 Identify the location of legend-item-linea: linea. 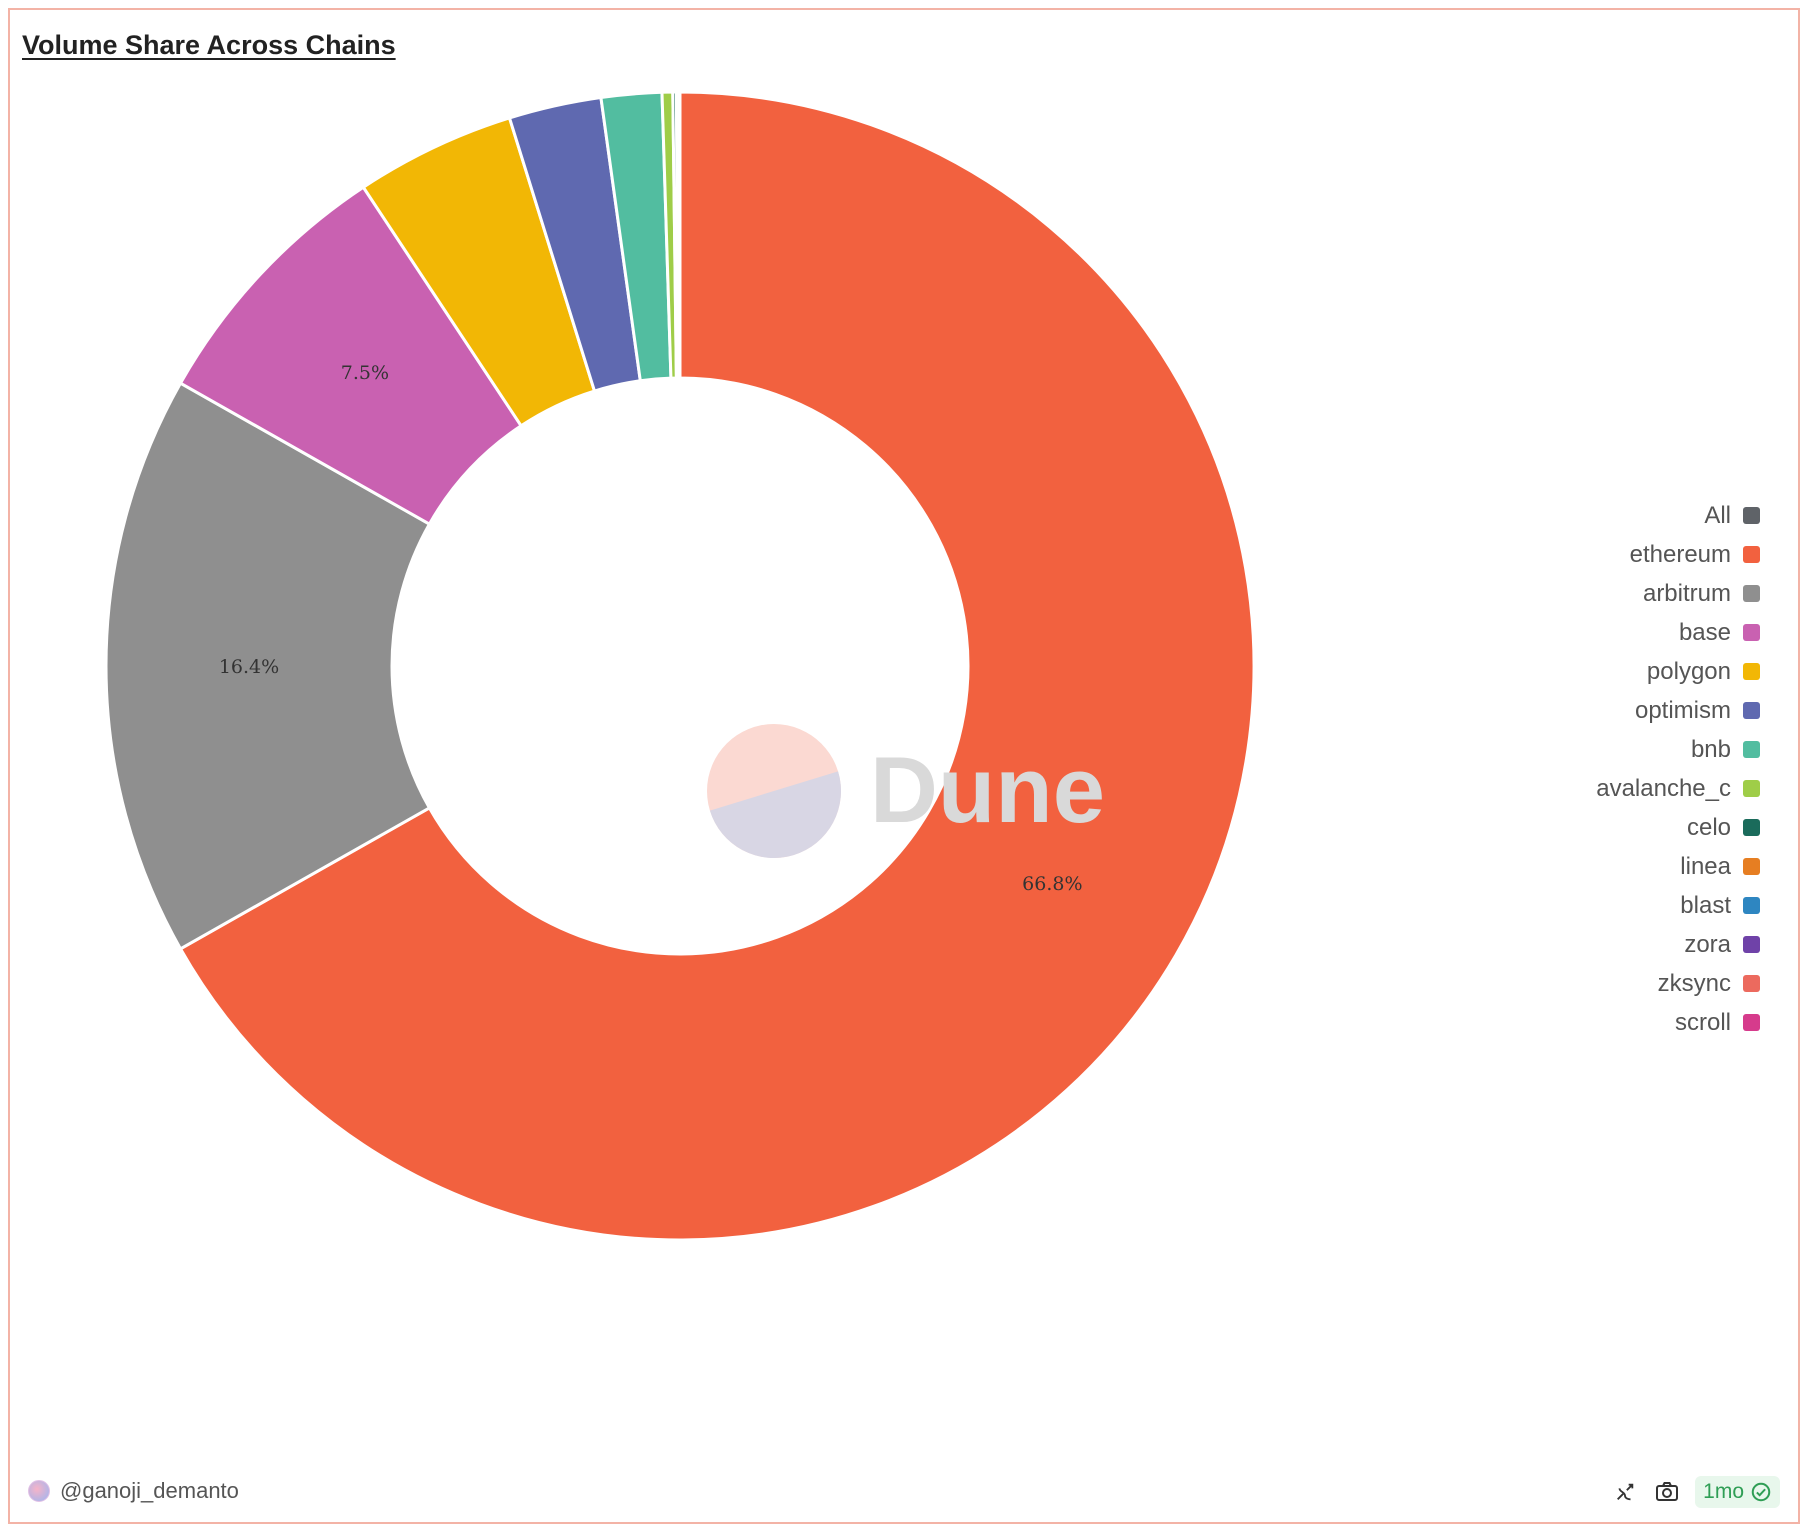
(1720, 866).